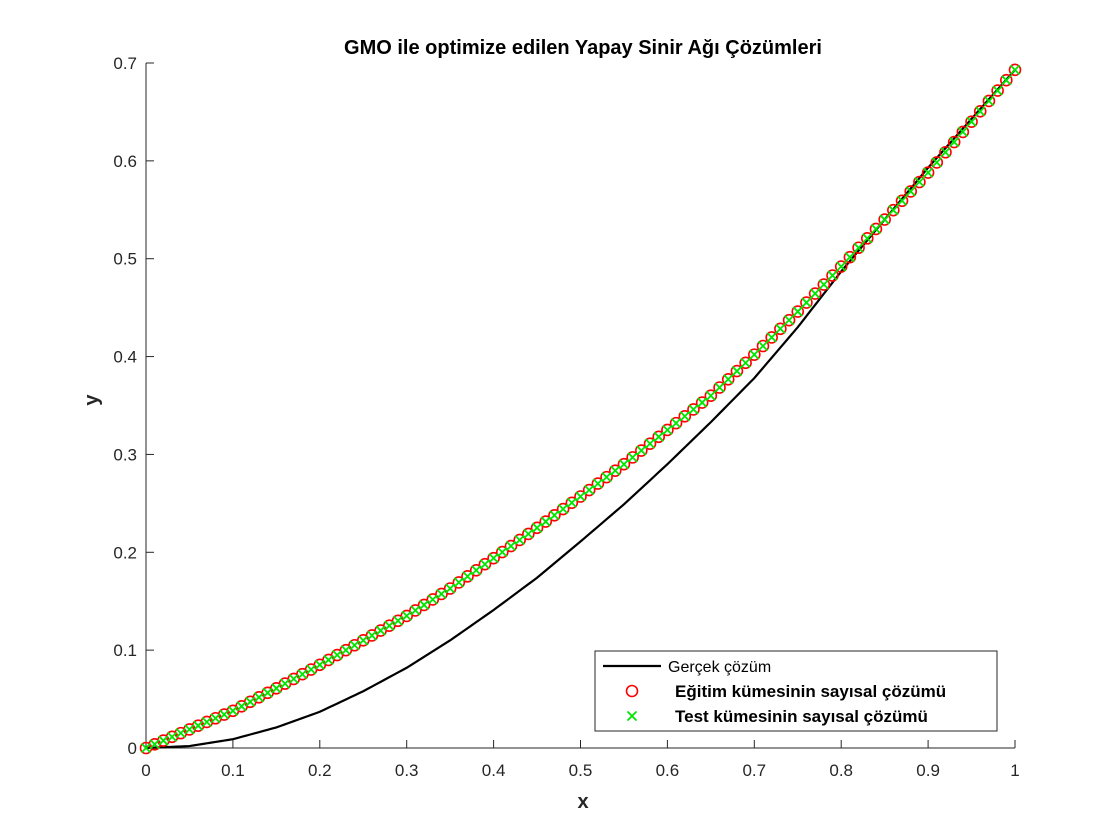 The width and height of the screenshot is (1120, 840). Describe the element at coordinates (841, 770) in the screenshot. I see `x-tick-label: 0.8` at that location.